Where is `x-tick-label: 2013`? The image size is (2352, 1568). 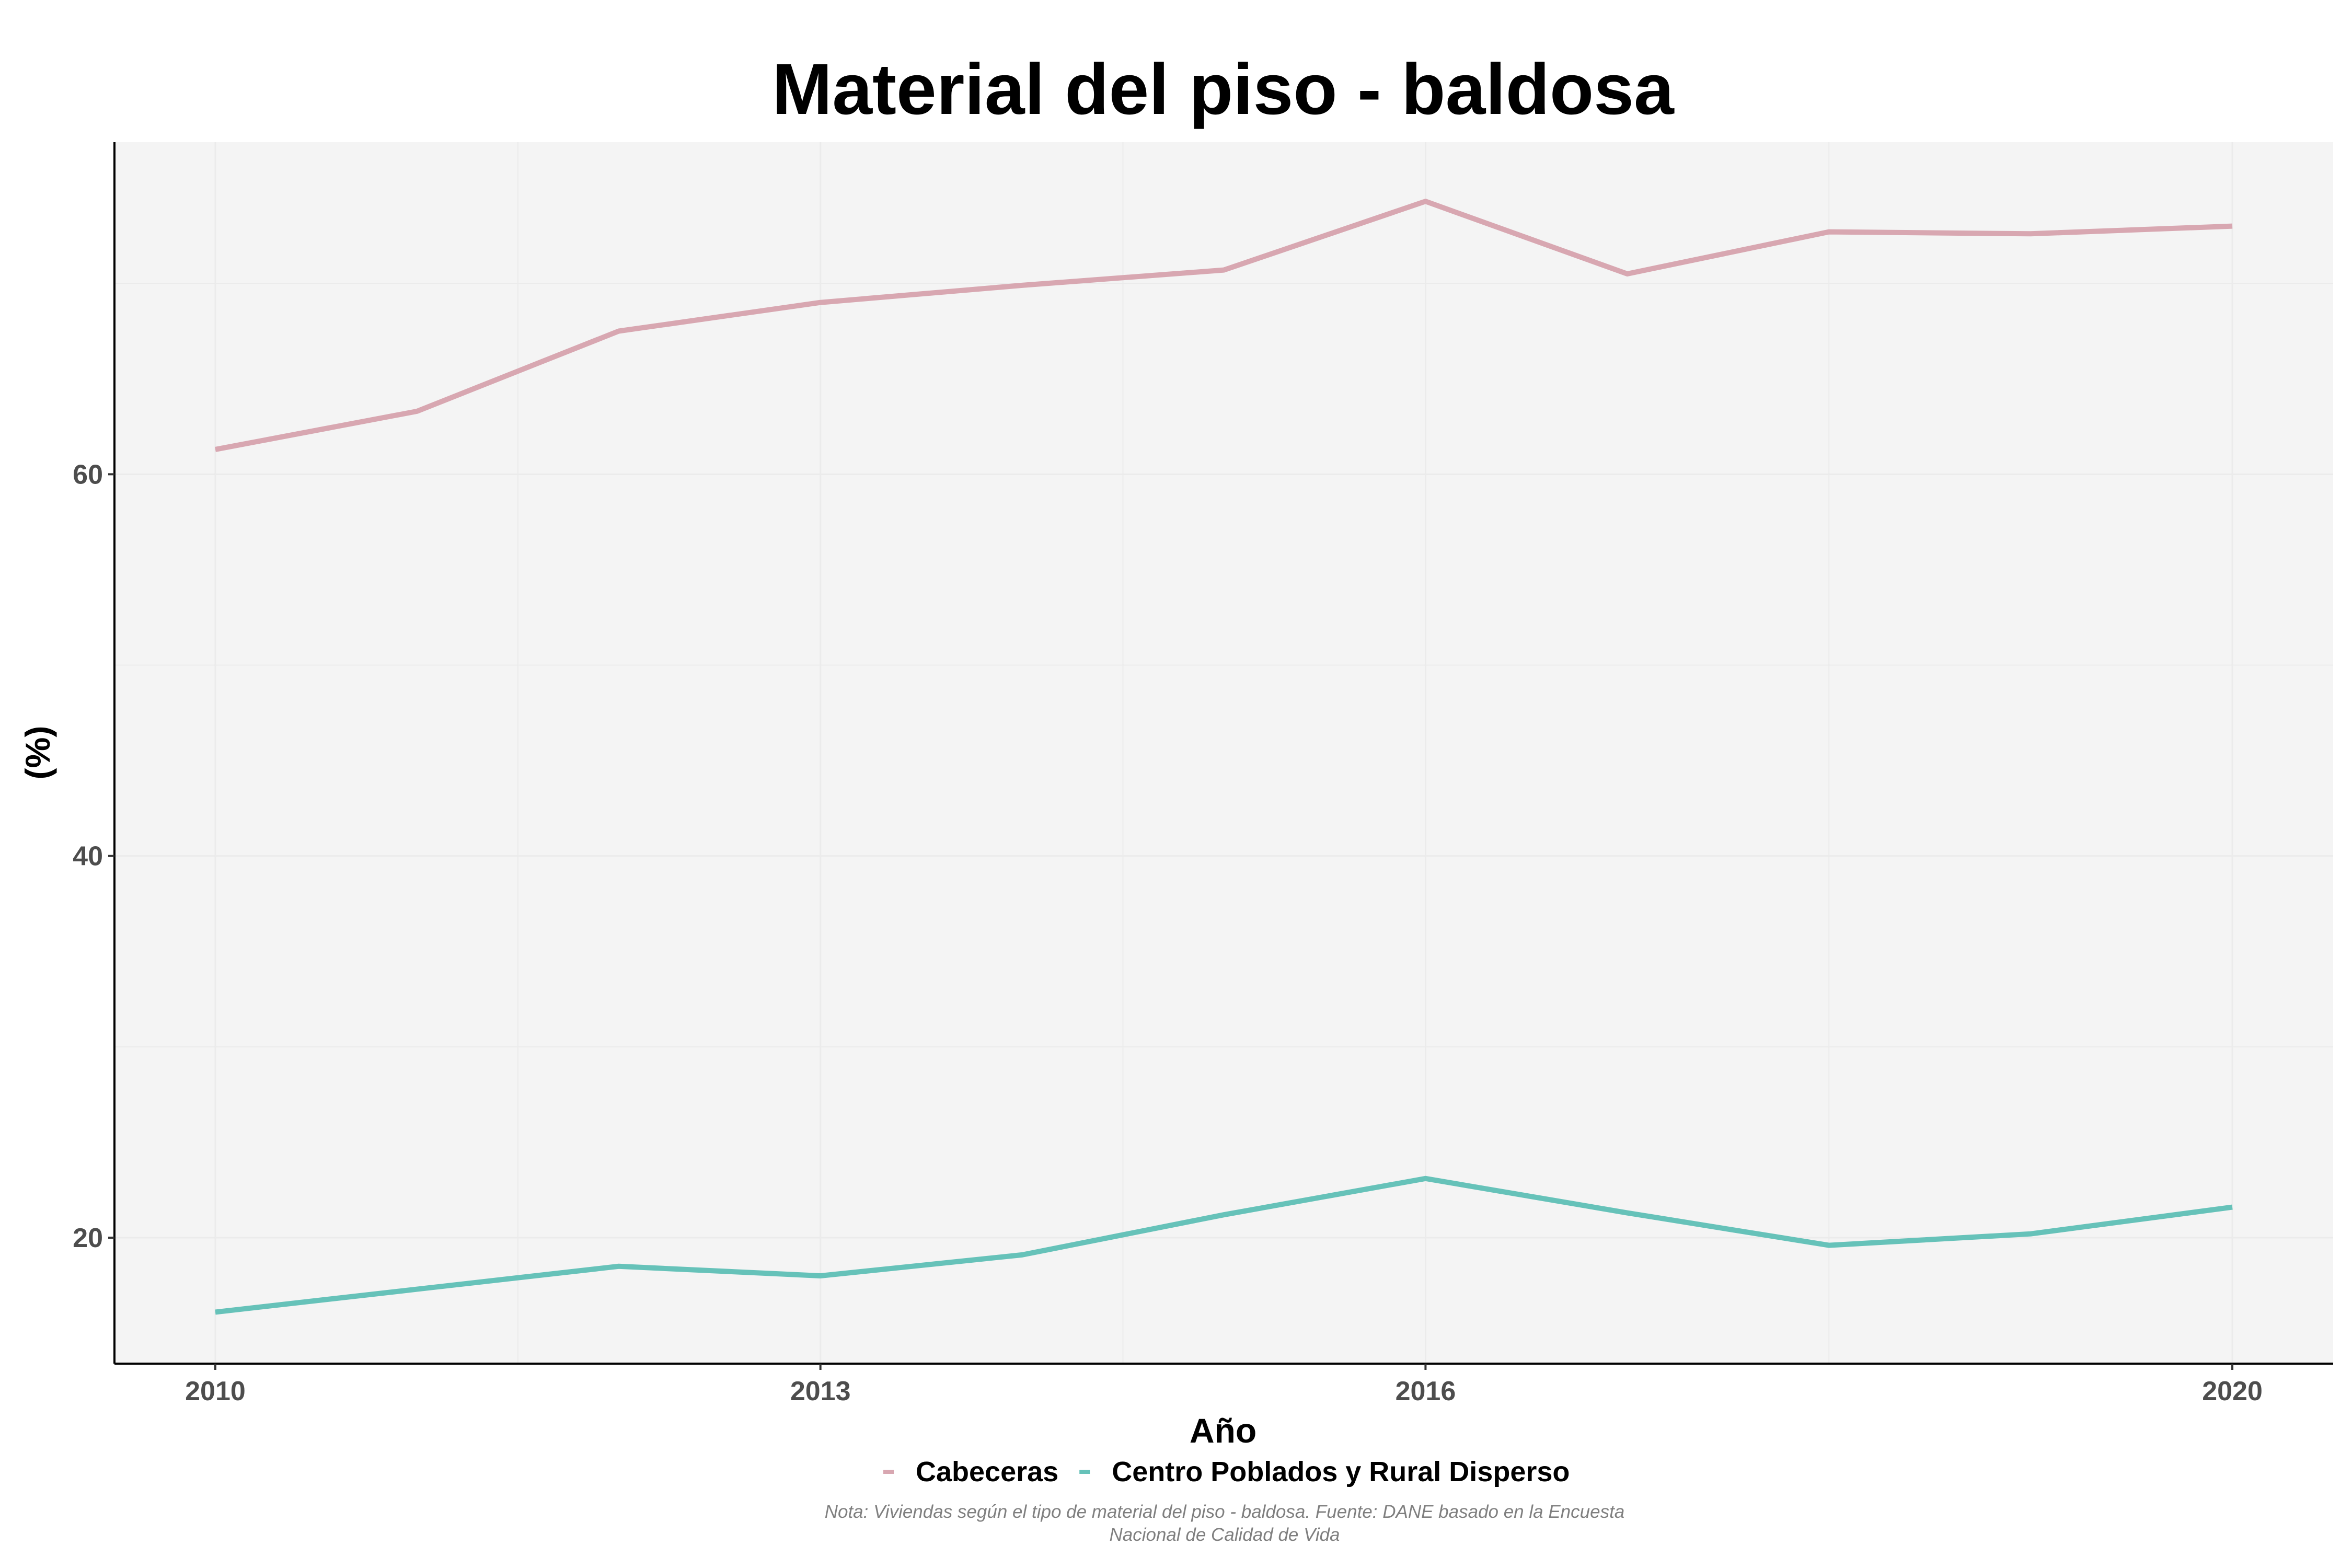
x-tick-label: 2013 is located at coordinates (820, 1391).